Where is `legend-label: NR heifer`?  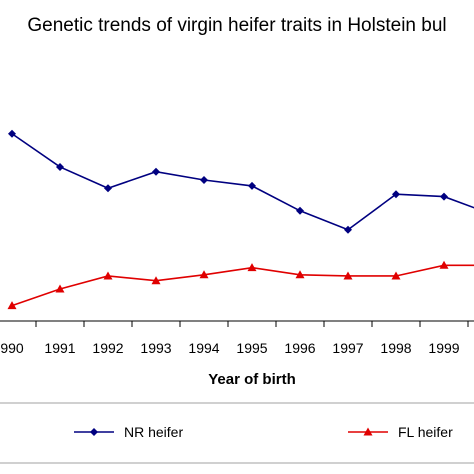
legend-label: NR heifer is located at coordinates (153, 432).